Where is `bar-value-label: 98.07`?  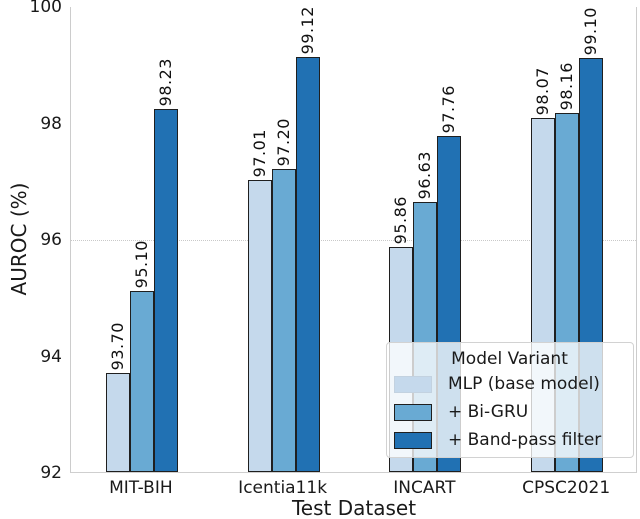
bar-value-label: 98.07 is located at coordinates (543, 91).